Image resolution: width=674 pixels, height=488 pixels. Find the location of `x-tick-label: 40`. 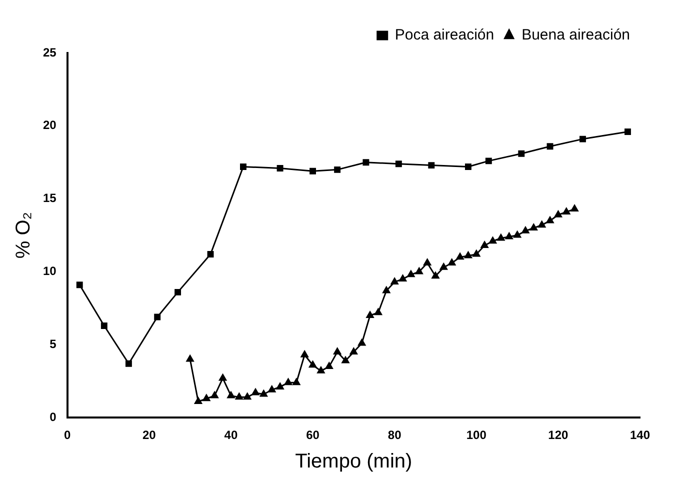

x-tick-label: 40 is located at coordinates (231, 435).